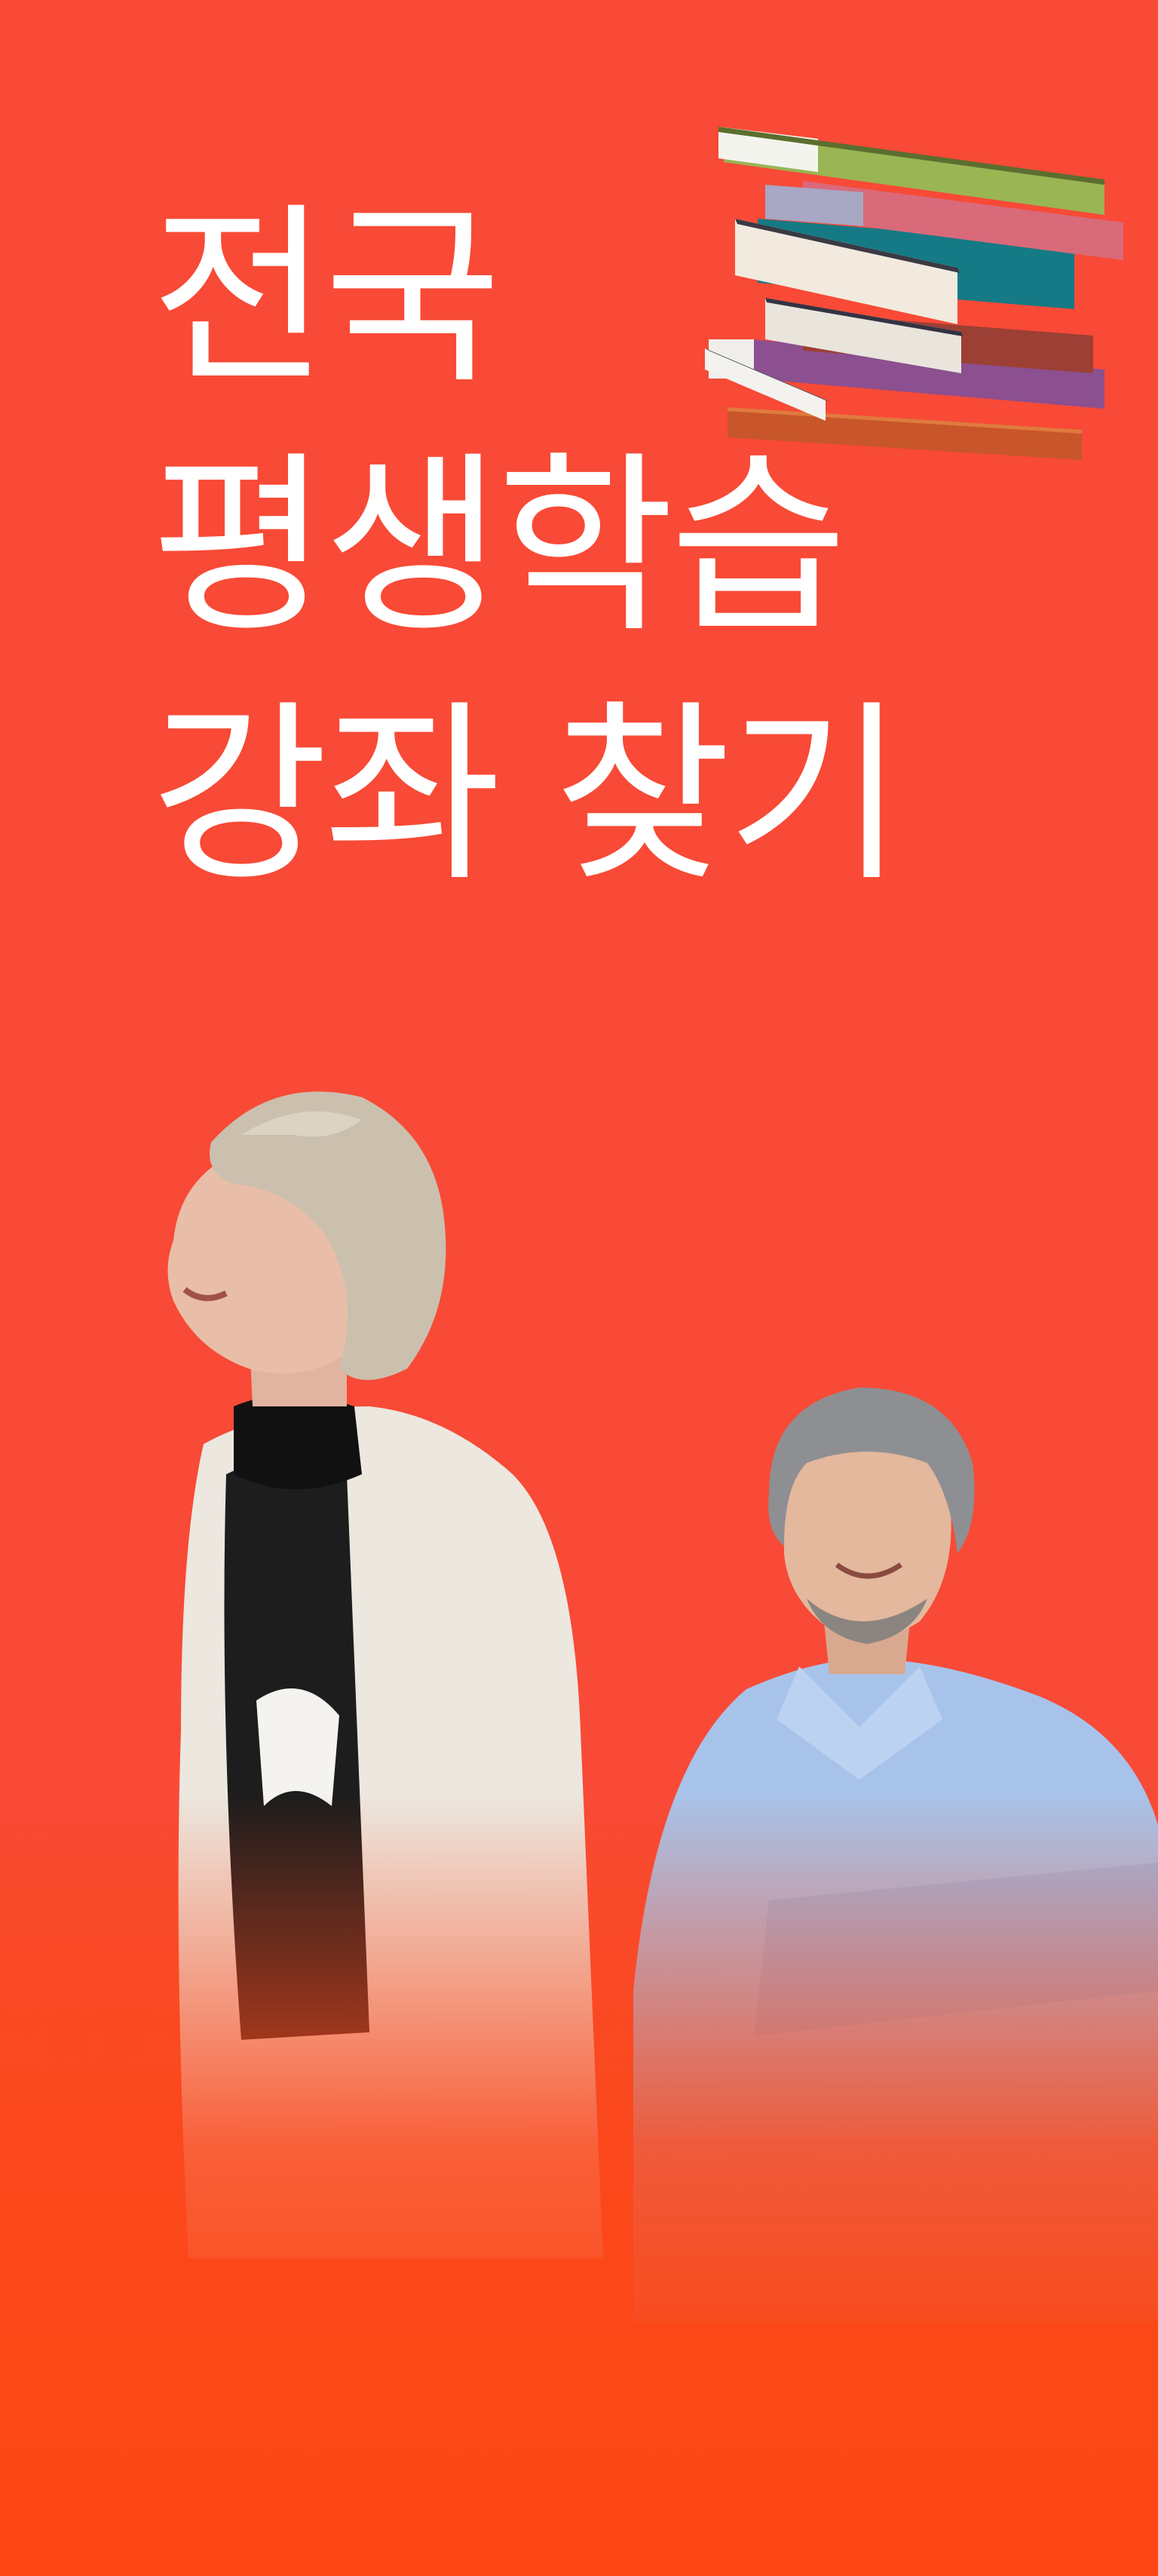 Image resolution: width=1158 pixels, height=2576 pixels. What do you see at coordinates (527, 795) in the screenshot?
I see `headline-line-3: 강좌 찾기` at bounding box center [527, 795].